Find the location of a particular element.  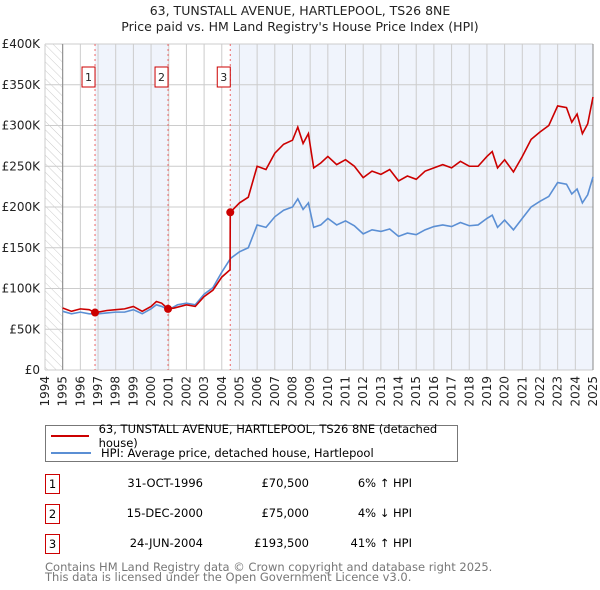

transaction-marker: 2 is located at coordinates (52, 514).